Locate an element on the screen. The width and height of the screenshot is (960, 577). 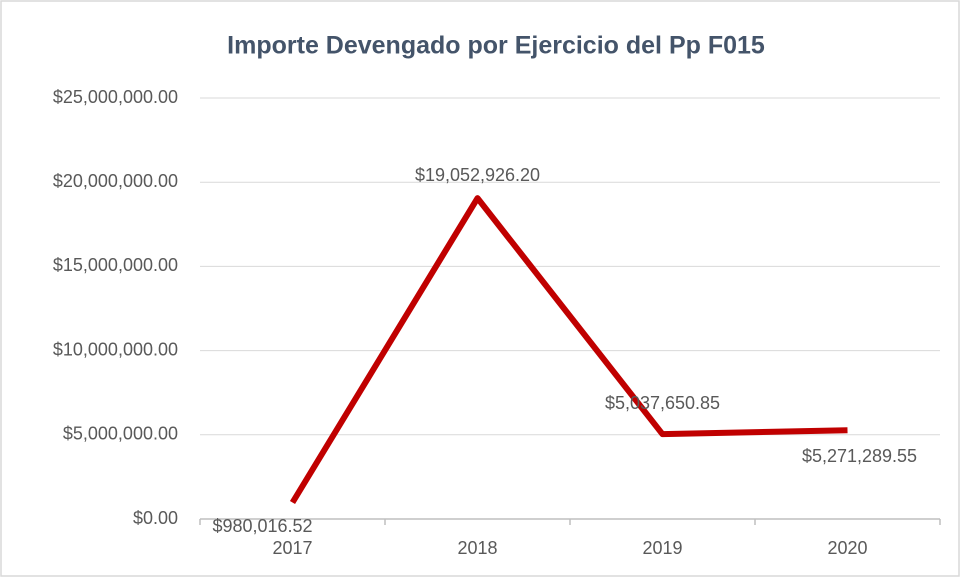
x-tick-label: 2017 is located at coordinates (292, 548).